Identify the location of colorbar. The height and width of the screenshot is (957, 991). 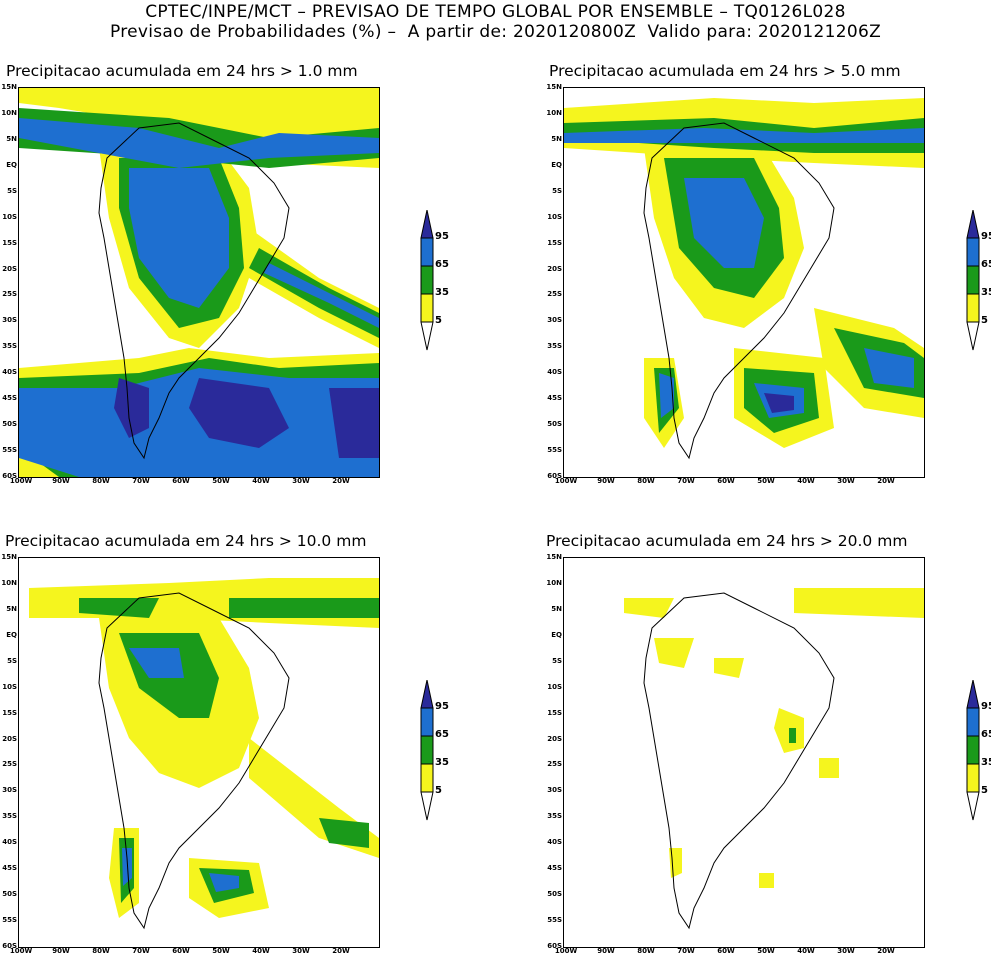
(973, 750).